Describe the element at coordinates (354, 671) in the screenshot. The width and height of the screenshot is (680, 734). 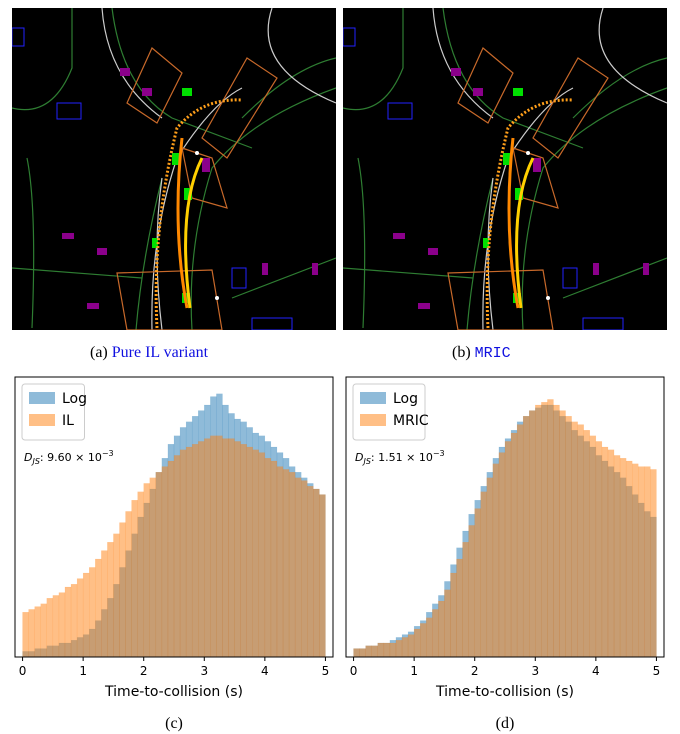
I see `x-tick-label: 0` at that location.